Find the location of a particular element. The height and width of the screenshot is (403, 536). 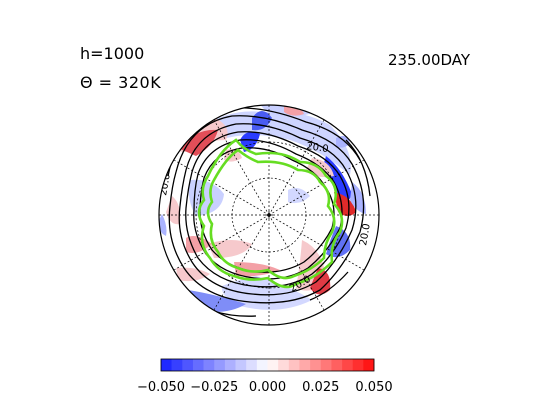

colorbar: −0.050 −0.025 0.000 0.025 0.050 is located at coordinates (265, 376).